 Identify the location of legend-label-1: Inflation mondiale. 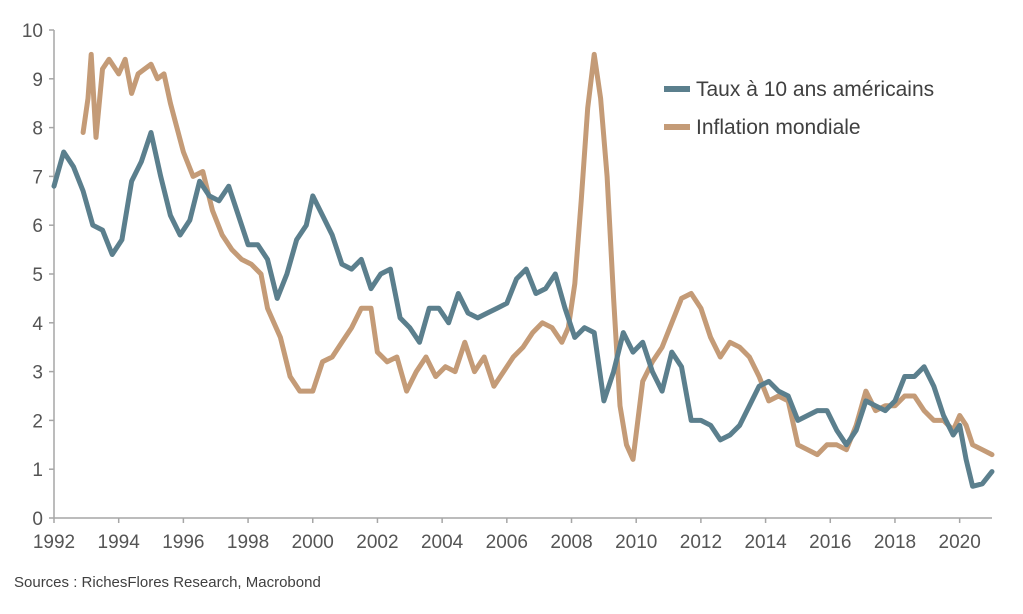
(778, 127).